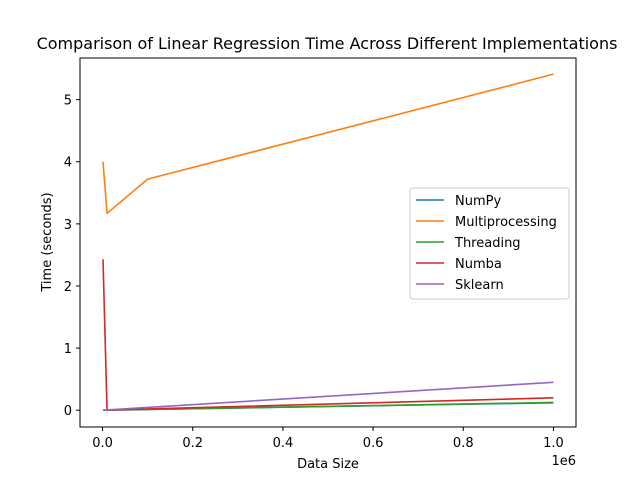  Describe the element at coordinates (68, 411) in the screenshot. I see `y-tick-label: 0` at that location.